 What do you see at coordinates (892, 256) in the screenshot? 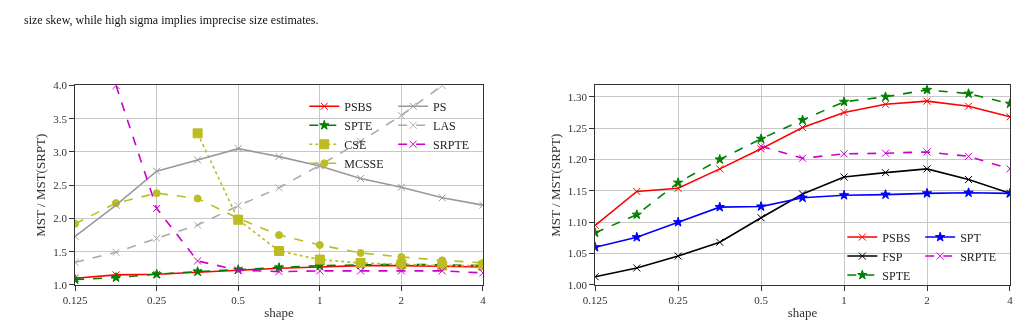
I see `legend-label: FSP` at bounding box center [892, 256].